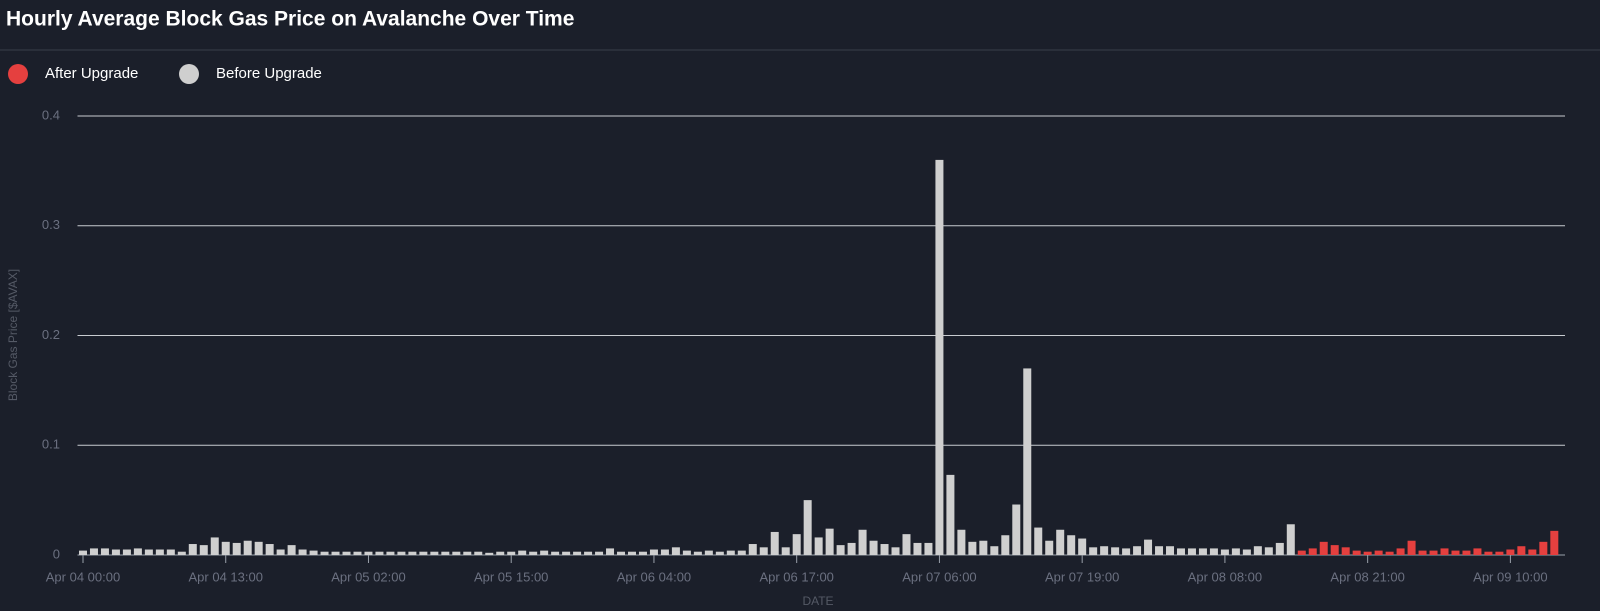  What do you see at coordinates (817, 601) in the screenshot?
I see `x-axis-label: DATE` at bounding box center [817, 601].